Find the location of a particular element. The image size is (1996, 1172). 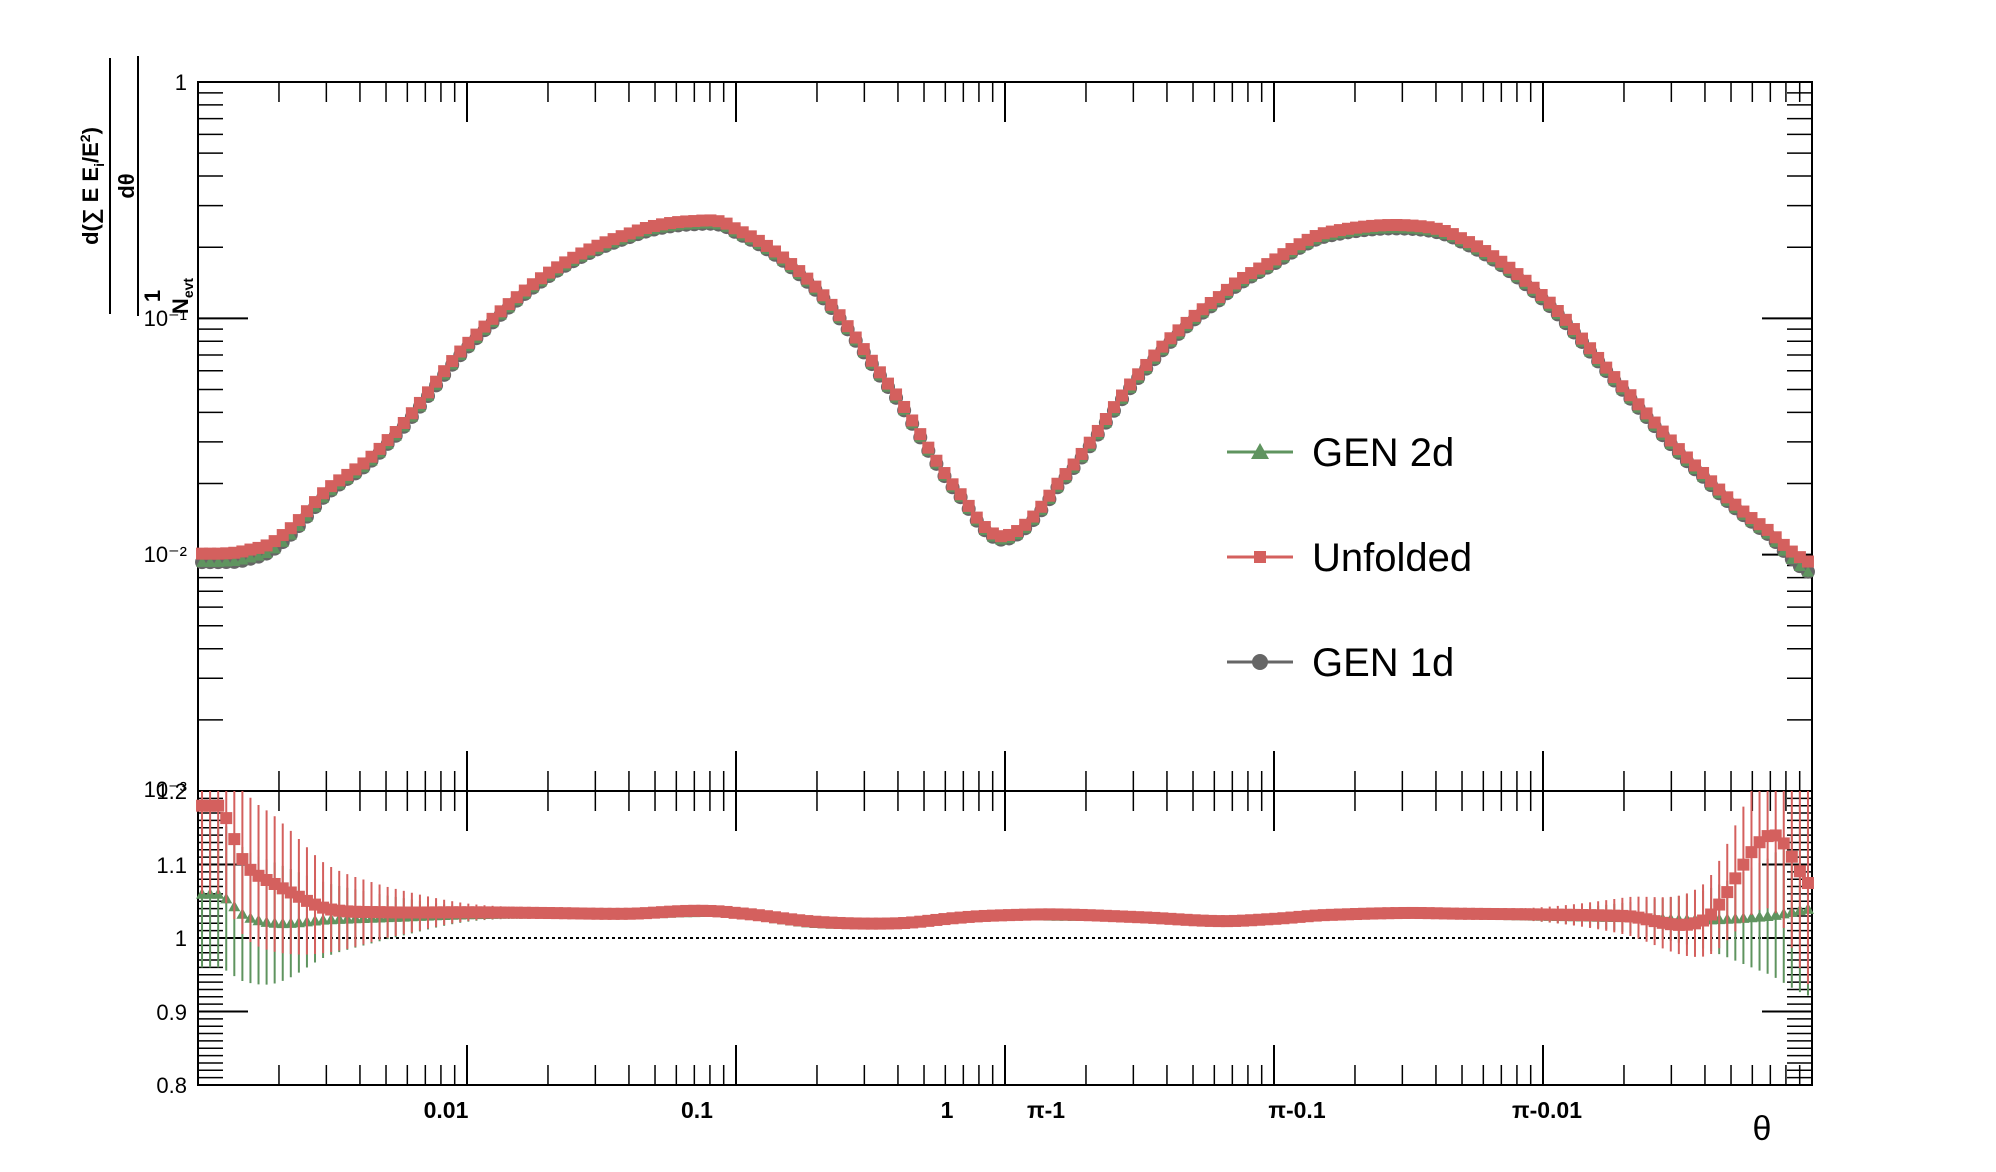

xtick-label: 0.01 is located at coordinates (446, 1110).